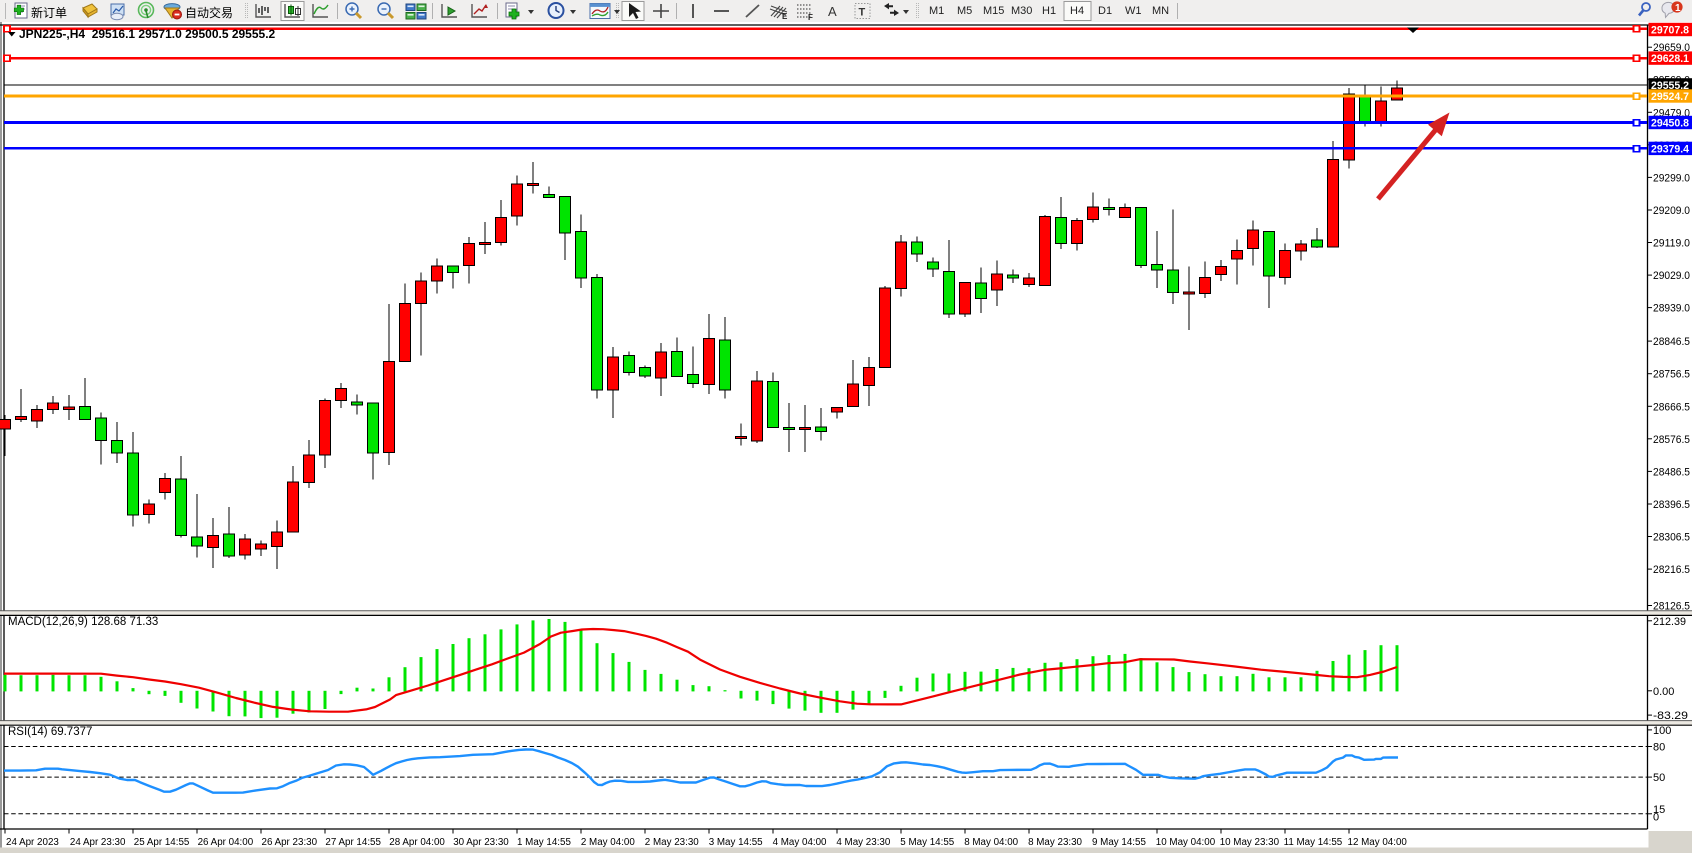 This screenshot has height=853, width=1692. What do you see at coordinates (1670, 31) in the screenshot?
I see `svg-text: 29707.8` at bounding box center [1670, 31].